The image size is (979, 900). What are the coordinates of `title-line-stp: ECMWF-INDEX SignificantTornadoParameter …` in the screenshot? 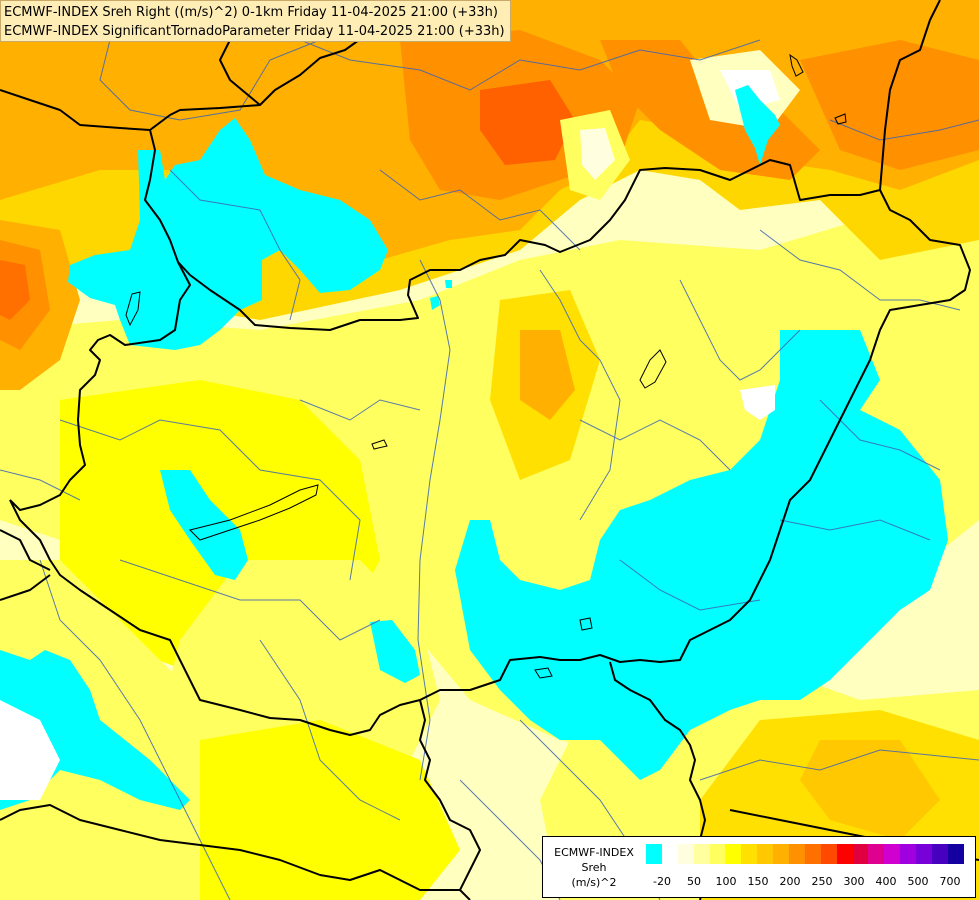 It's located at (254, 31).